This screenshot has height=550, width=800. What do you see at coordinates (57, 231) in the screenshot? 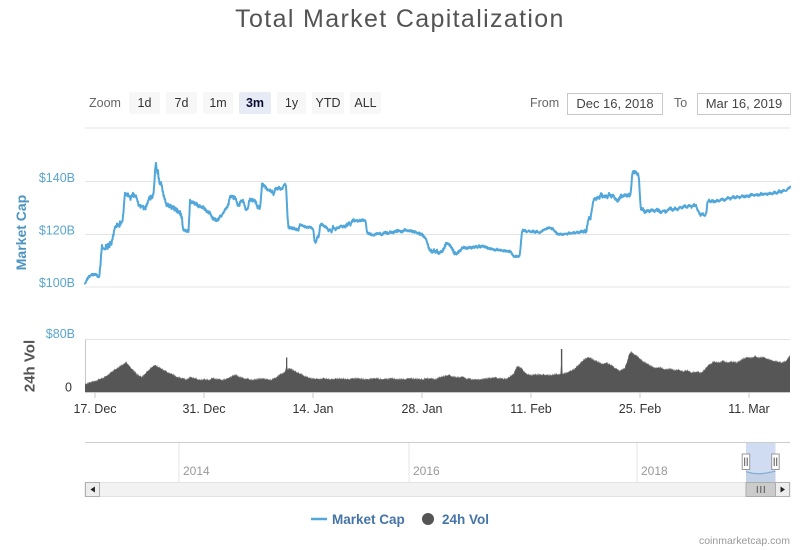
I see `svg-text: $120B` at bounding box center [57, 231].